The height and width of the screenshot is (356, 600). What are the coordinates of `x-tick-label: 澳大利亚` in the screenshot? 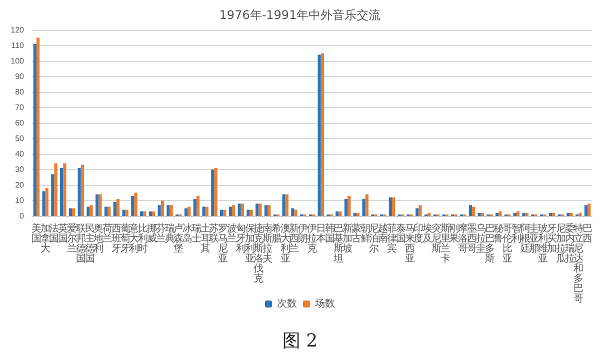 It's located at (285, 243).